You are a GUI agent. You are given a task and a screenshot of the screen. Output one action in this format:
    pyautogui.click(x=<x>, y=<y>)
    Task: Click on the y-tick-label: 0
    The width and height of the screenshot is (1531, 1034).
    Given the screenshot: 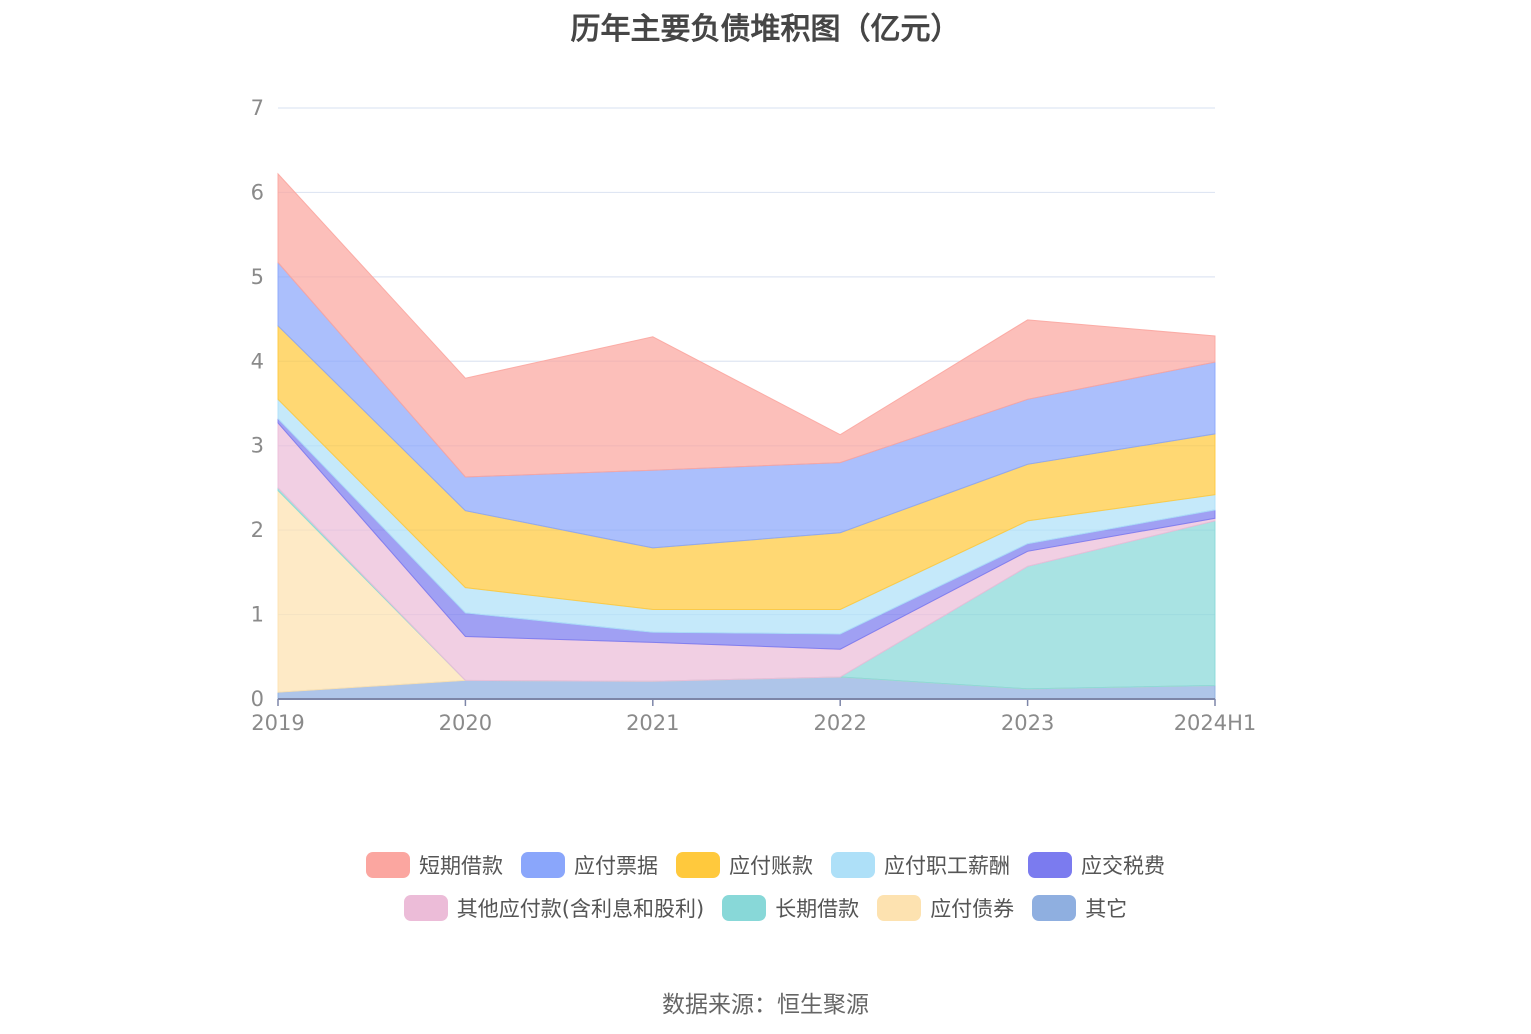 What is the action you would take?
    pyautogui.click(x=257, y=699)
    